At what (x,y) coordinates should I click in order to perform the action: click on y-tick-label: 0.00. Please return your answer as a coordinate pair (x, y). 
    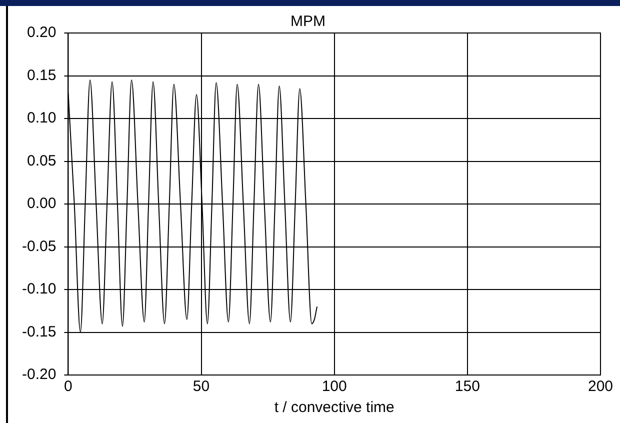
    Looking at the image, I should click on (41, 203).